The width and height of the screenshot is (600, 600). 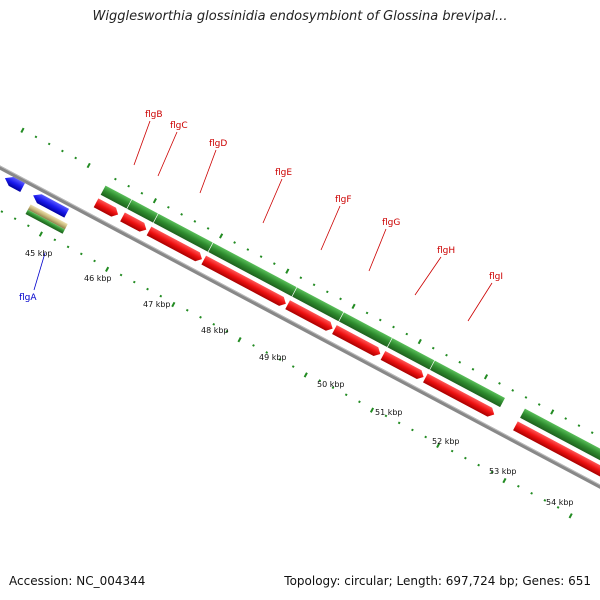 What do you see at coordinates (389, 412) in the screenshot?
I see `scale-label: 51 kbp` at bounding box center [389, 412].